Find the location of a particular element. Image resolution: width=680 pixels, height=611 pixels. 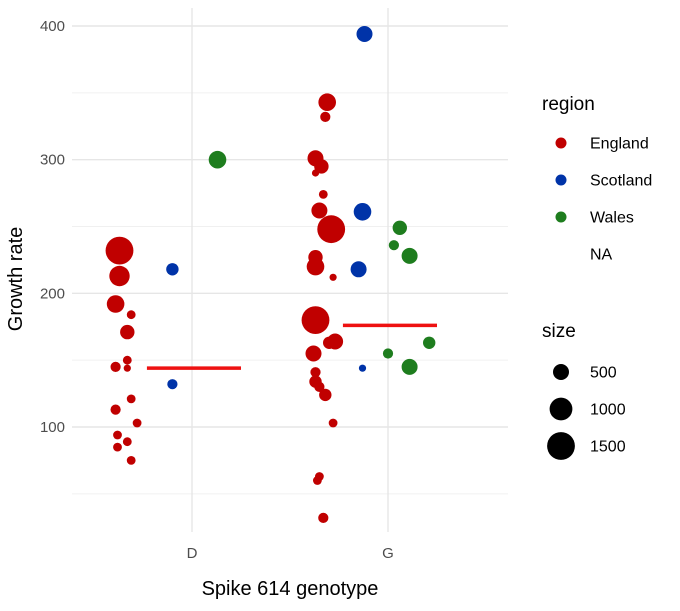

y-tick-label: 100 is located at coordinates (52, 427).